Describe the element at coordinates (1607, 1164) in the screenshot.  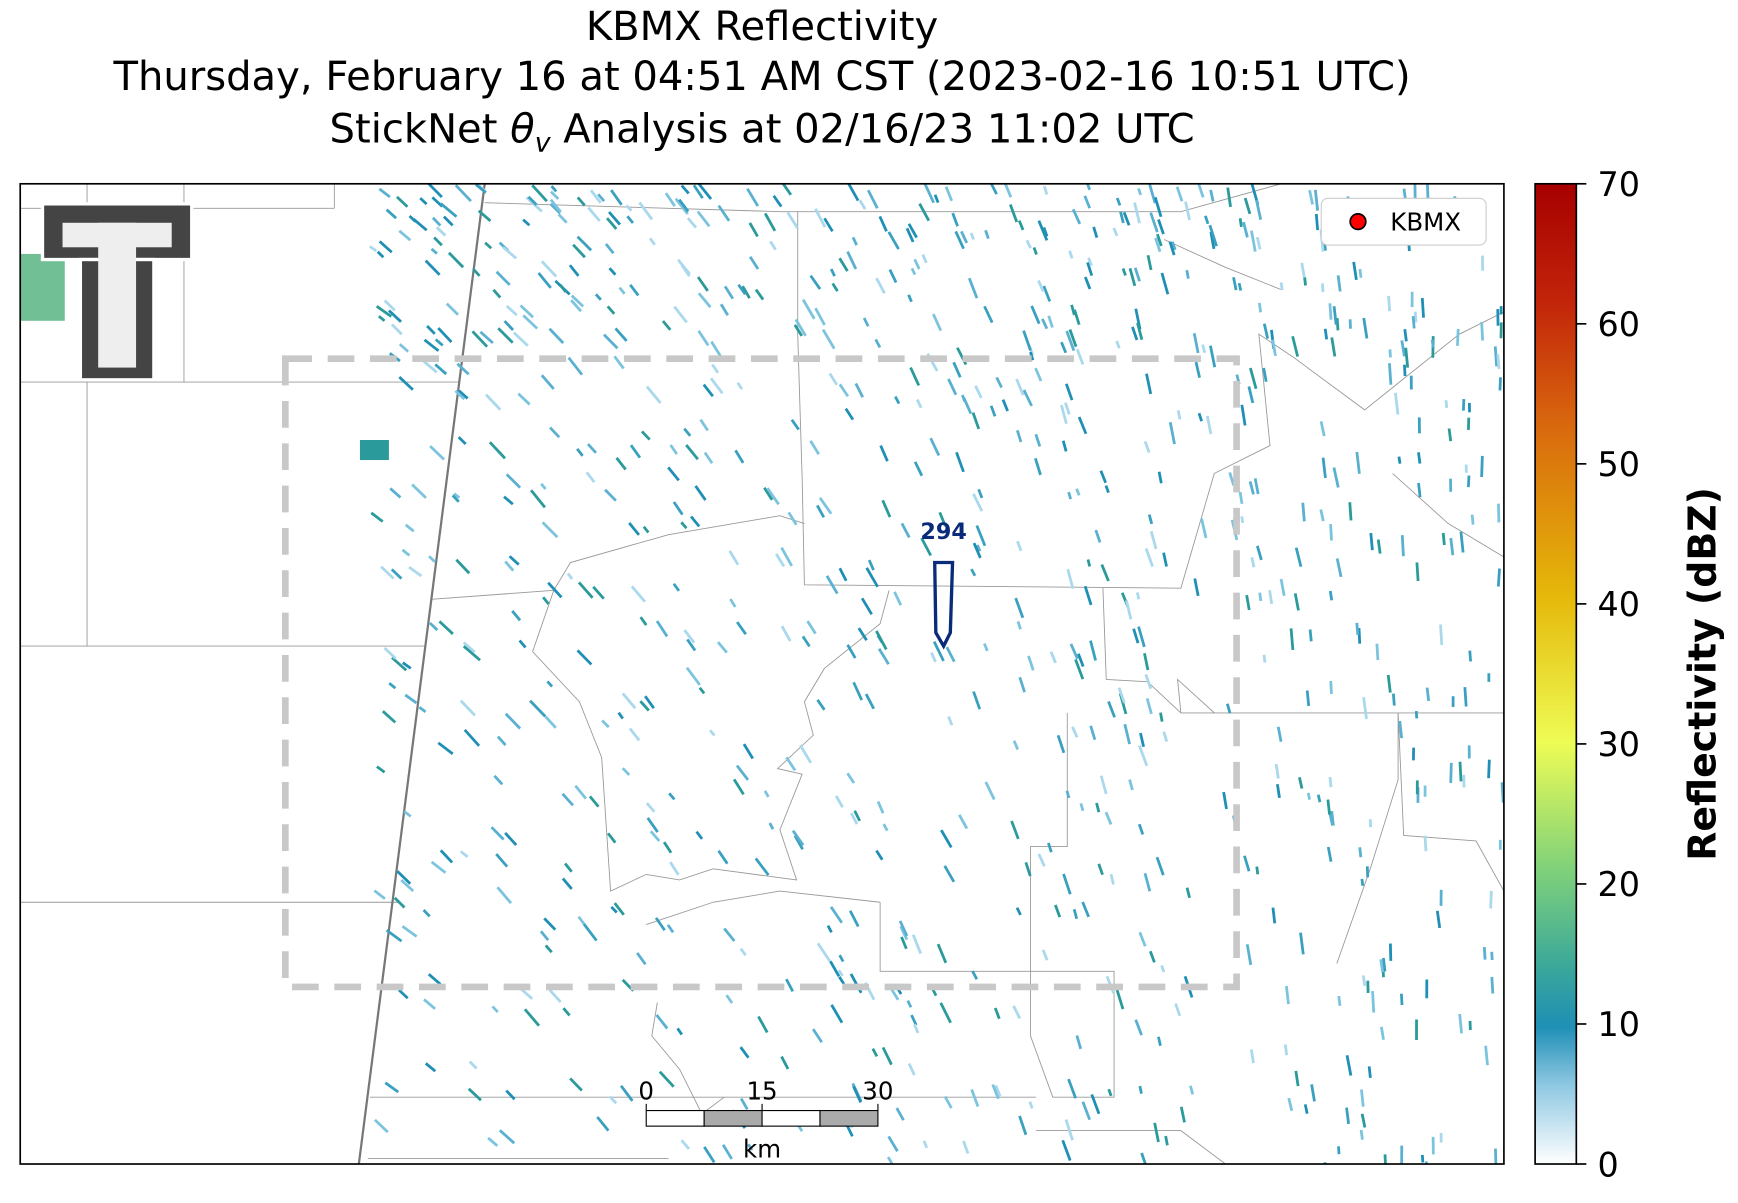
I see `colorbar-tick-label: 0` at that location.